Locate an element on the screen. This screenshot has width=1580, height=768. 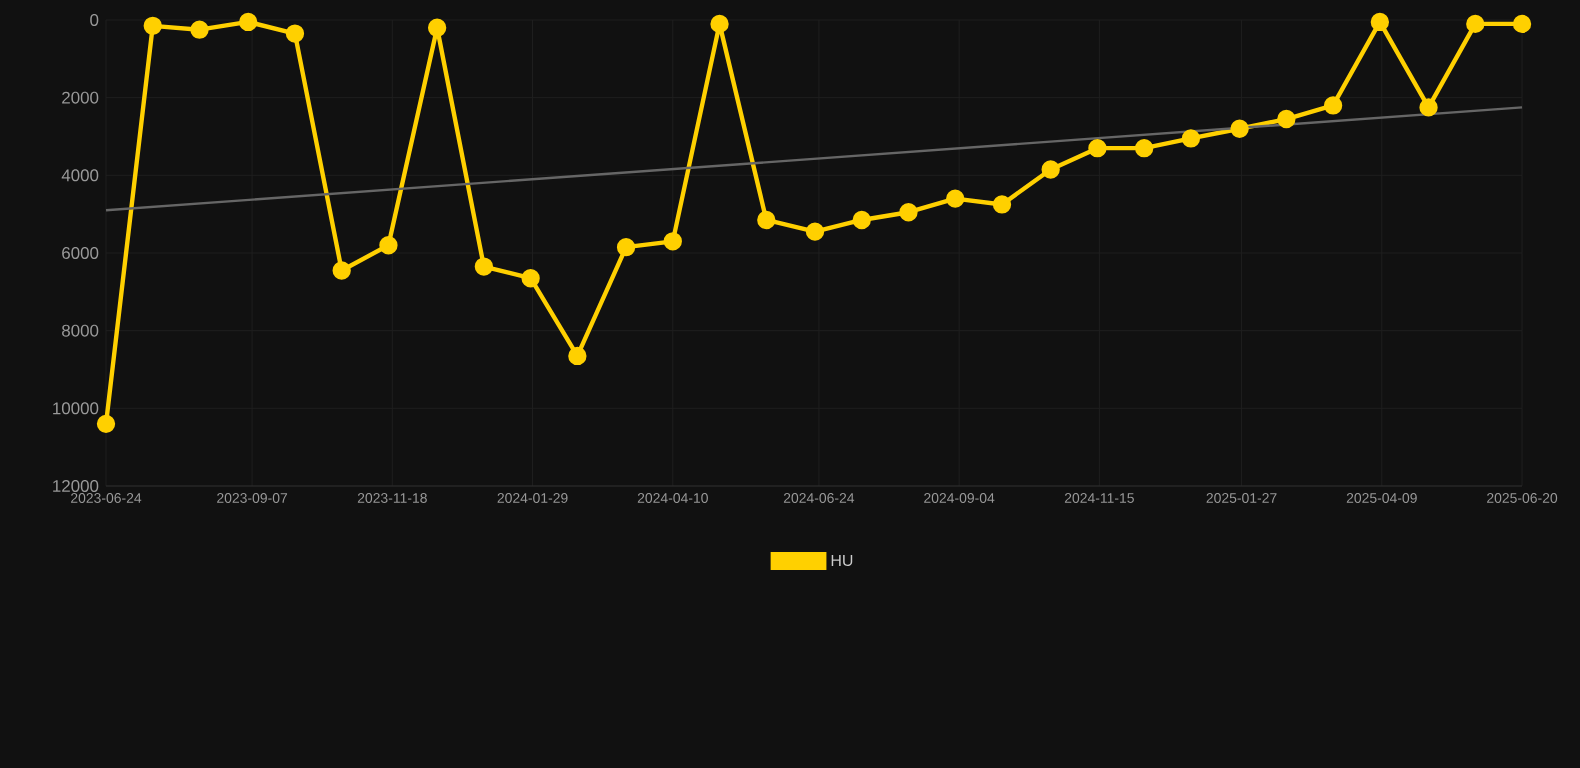
y-tick-label: 12000 is located at coordinates (76, 486).